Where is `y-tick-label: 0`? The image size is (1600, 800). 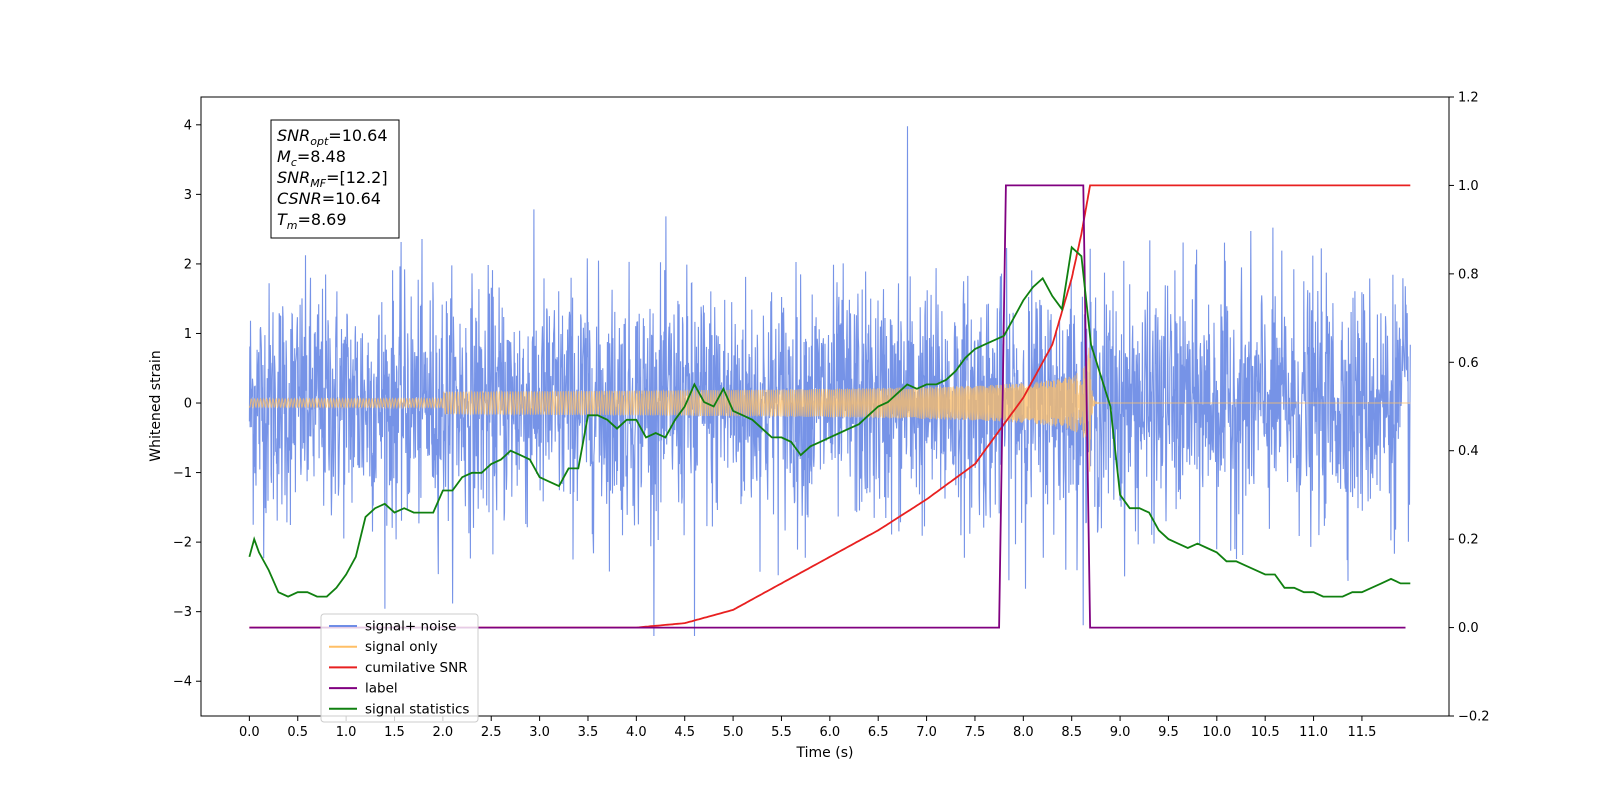
y-tick-label: 0 is located at coordinates (188, 404).